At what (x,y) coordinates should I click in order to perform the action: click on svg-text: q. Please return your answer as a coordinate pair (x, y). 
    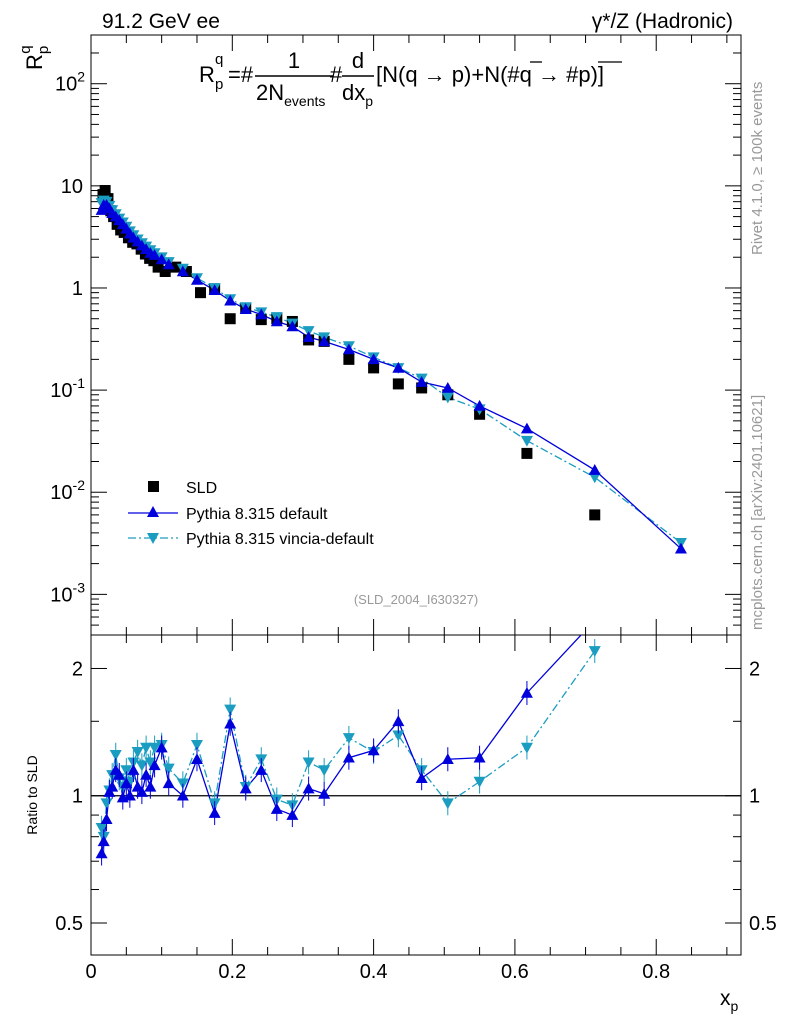
    Looking at the image, I should click on (219, 59).